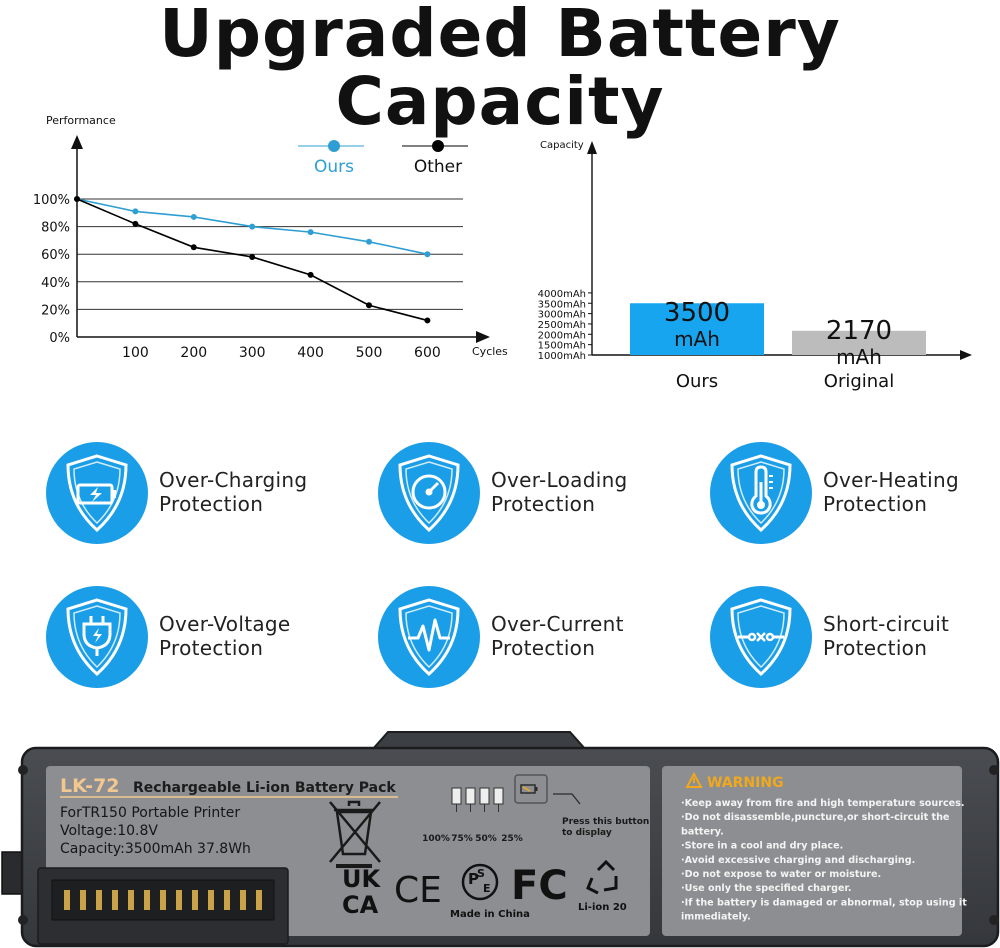  Describe the element at coordinates (697, 313) in the screenshot. I see `bar-value-label: 3500` at that location.